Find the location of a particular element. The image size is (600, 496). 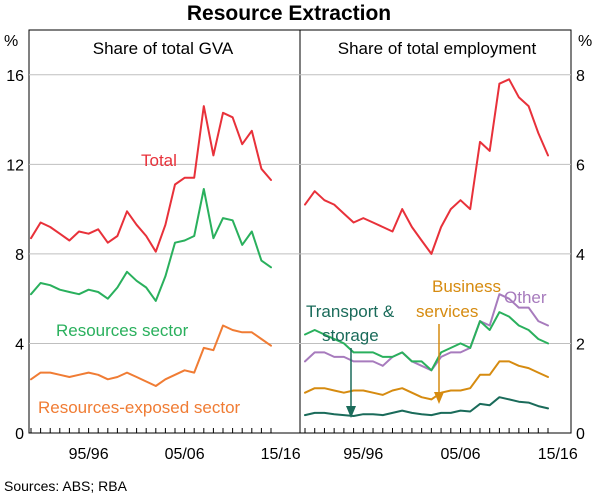

left-panel-title: Share of total GVA is located at coordinates (163, 48).